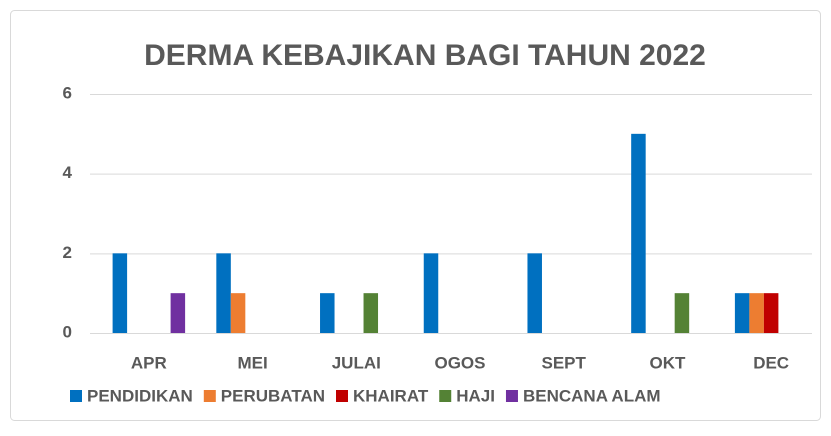 The width and height of the screenshot is (831, 436). Describe the element at coordinates (667, 362) in the screenshot. I see `x-tick-label: OKT` at that location.